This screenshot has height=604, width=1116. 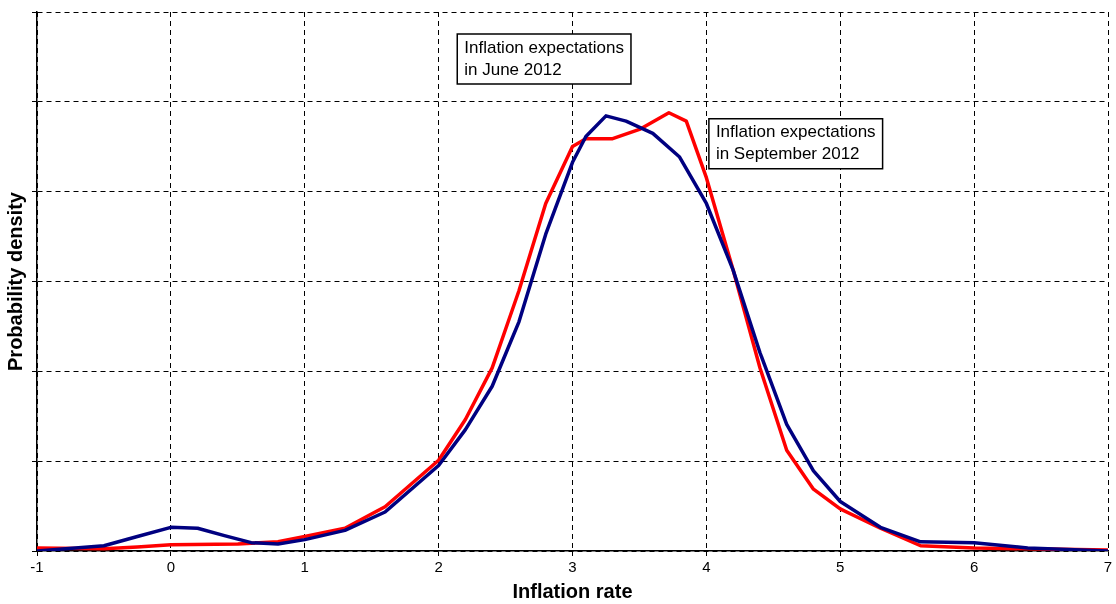 I want to click on y-axis-title: Probability density, so click(x=14, y=281).